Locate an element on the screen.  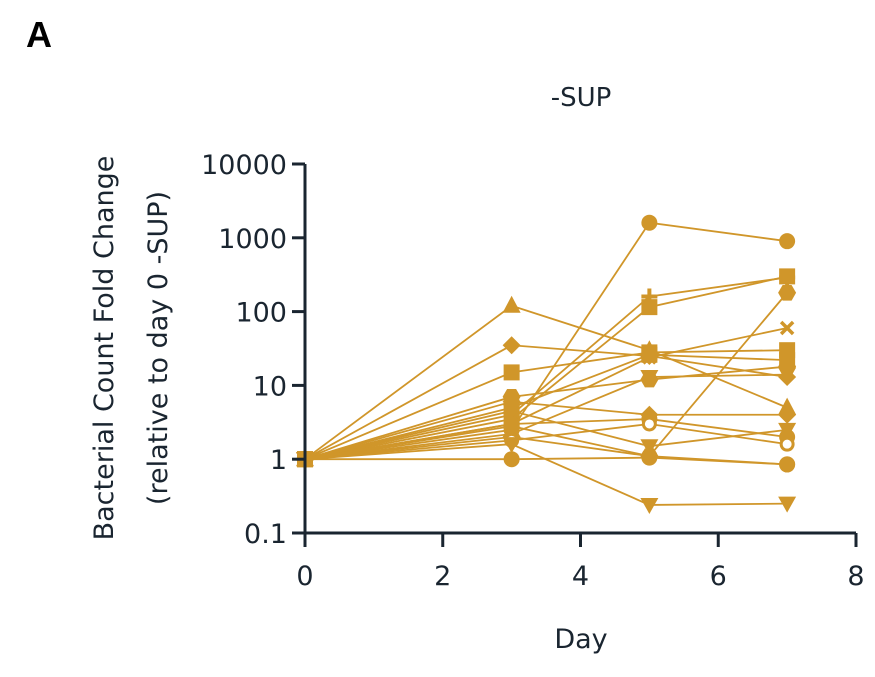
x-tick-label: 0 is located at coordinates (304, 576).